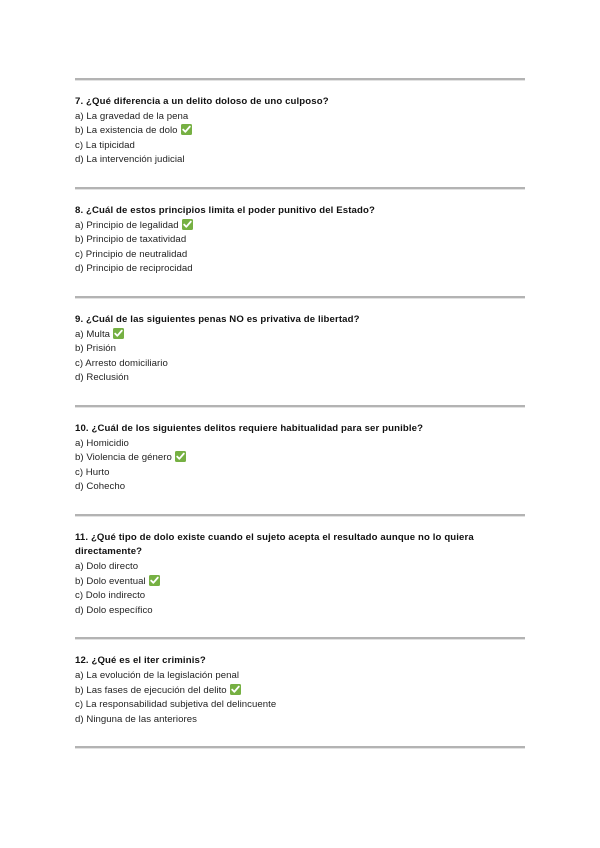 This screenshot has height=848, width=600. I want to click on answer-option: a) Multa, so click(300, 335).